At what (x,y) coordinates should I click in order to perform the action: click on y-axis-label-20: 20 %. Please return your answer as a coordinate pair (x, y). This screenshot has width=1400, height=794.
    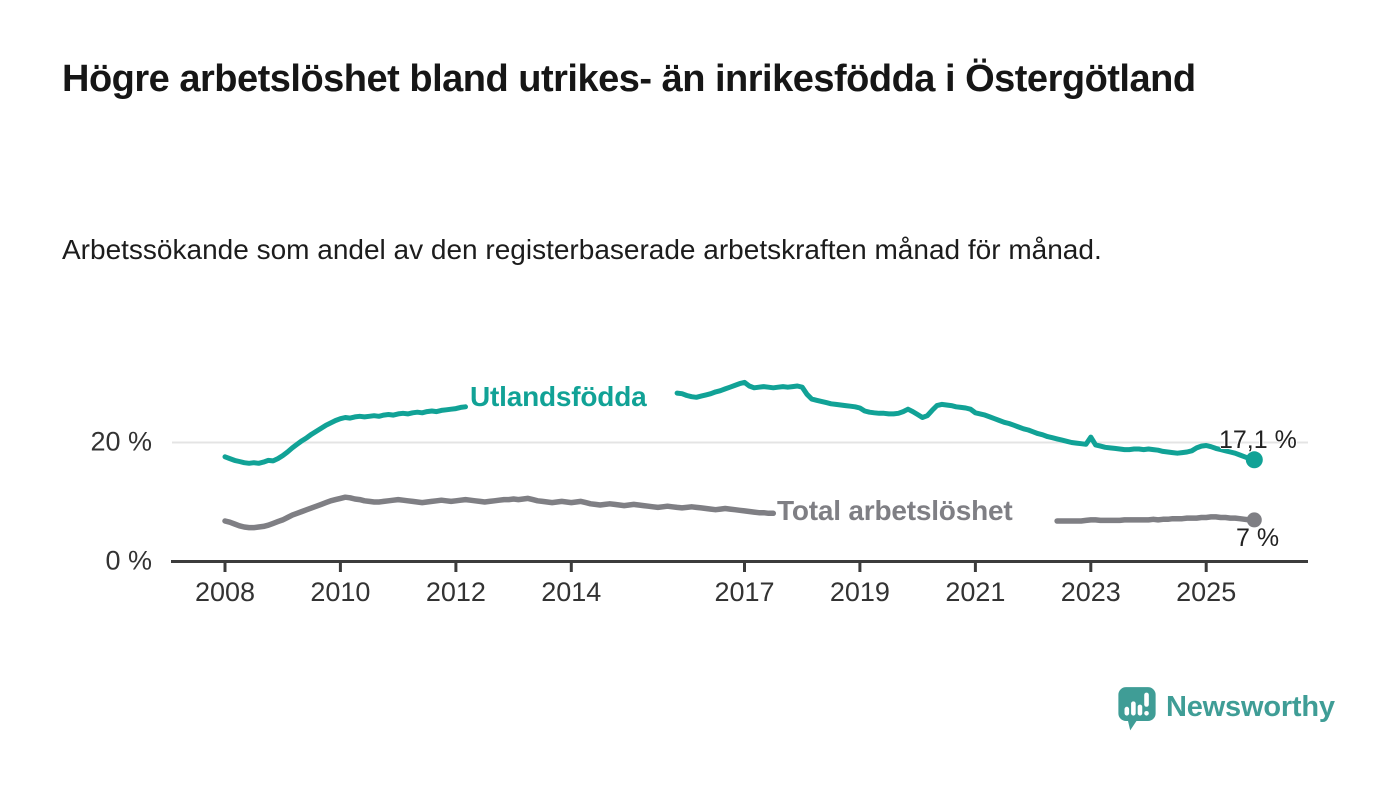
    Looking at the image, I should click on (121, 441).